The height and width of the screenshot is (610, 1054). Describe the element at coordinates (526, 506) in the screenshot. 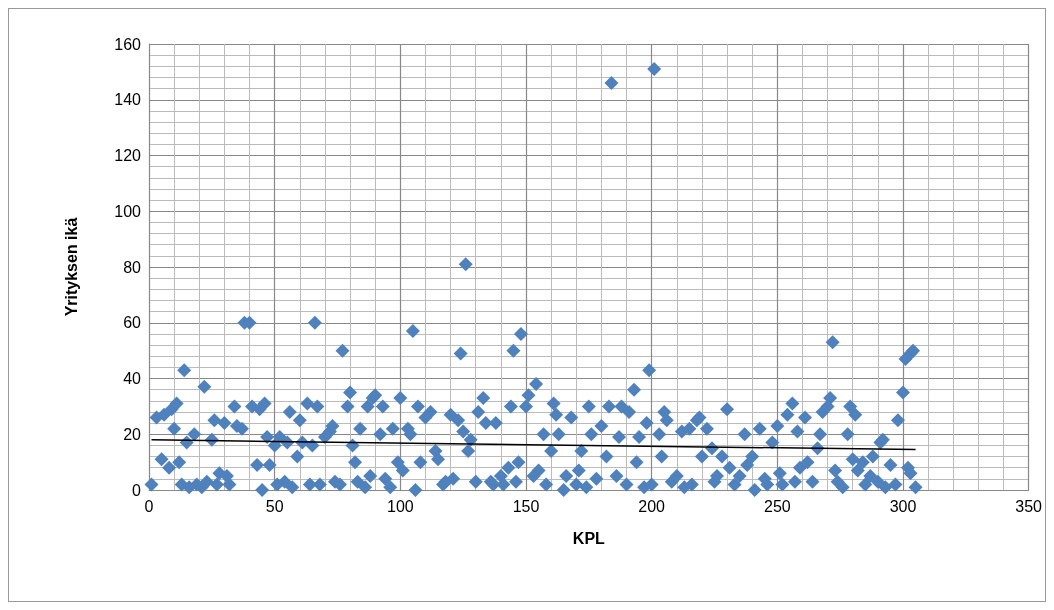

I see `x-tick-label: 150` at that location.